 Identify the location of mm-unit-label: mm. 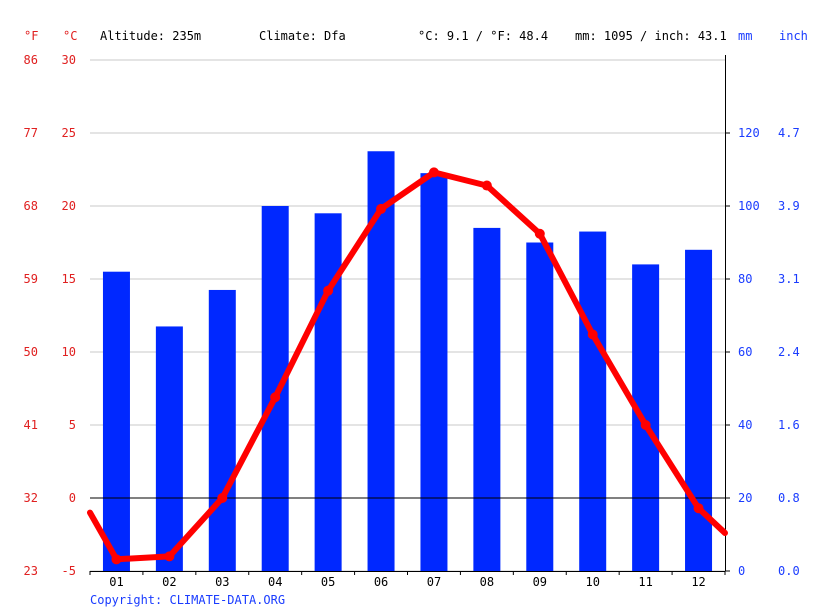
(745, 36).